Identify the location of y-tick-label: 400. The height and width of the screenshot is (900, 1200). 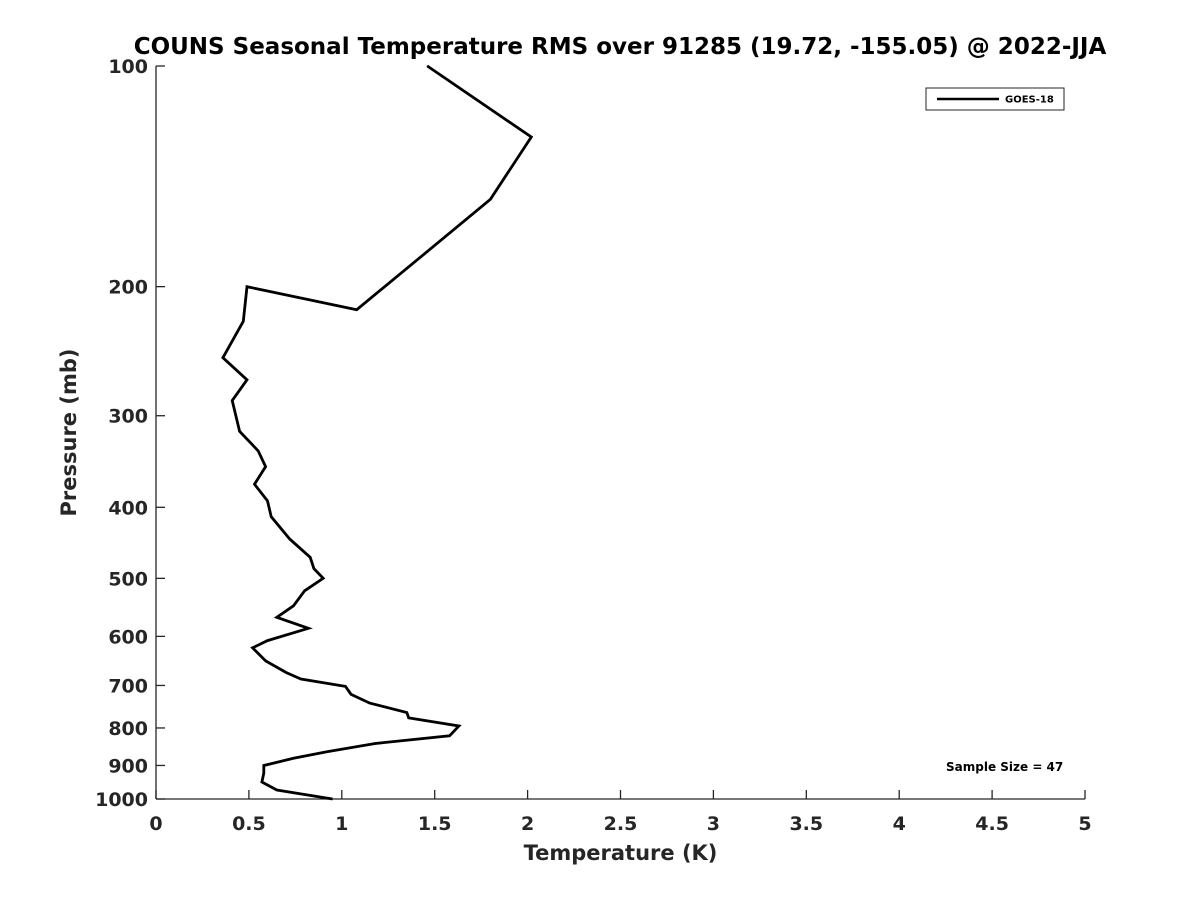
(128, 508).